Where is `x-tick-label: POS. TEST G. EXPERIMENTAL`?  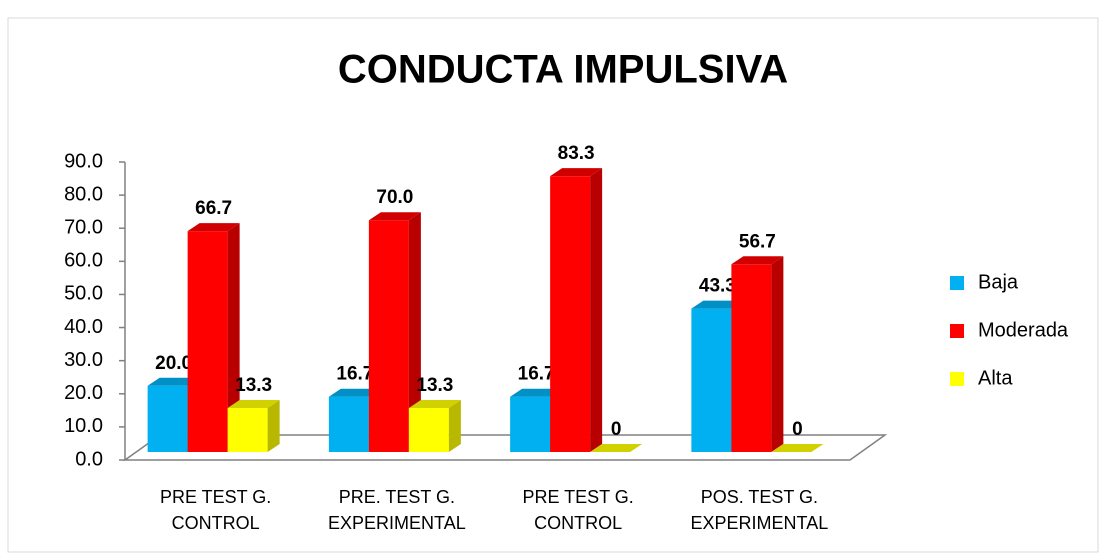 x-tick-label: POS. TEST G. EXPERIMENTAL is located at coordinates (759, 510).